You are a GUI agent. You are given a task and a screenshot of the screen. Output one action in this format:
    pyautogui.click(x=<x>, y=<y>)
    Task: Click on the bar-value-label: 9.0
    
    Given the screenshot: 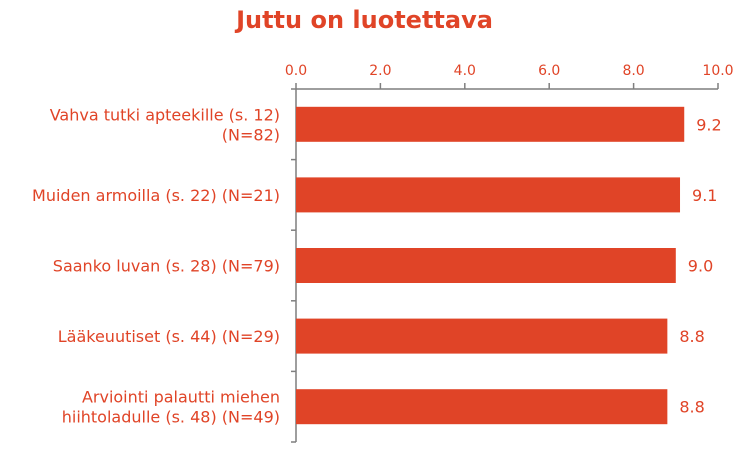 What is the action you would take?
    pyautogui.click(x=700, y=266)
    